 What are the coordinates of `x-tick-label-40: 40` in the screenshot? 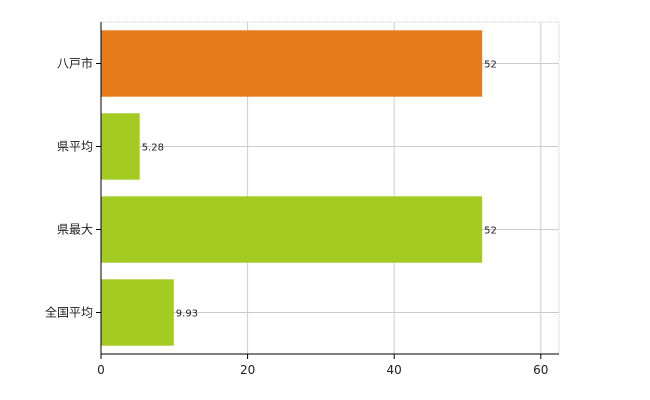 It's located at (394, 370).